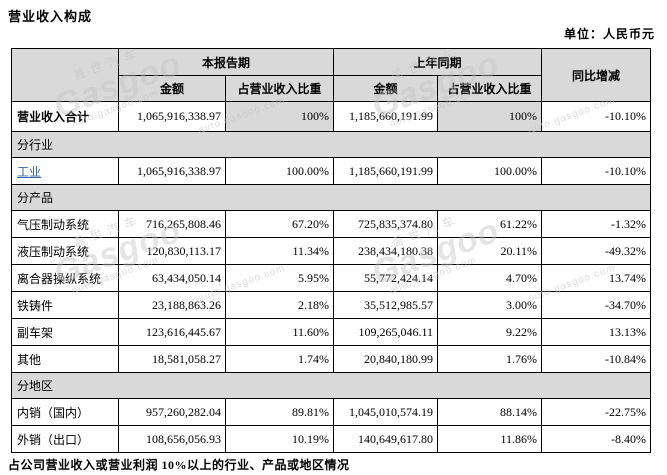 The image size is (667, 475). I want to click on prior-pct-cell: 11.86%, so click(490, 439).